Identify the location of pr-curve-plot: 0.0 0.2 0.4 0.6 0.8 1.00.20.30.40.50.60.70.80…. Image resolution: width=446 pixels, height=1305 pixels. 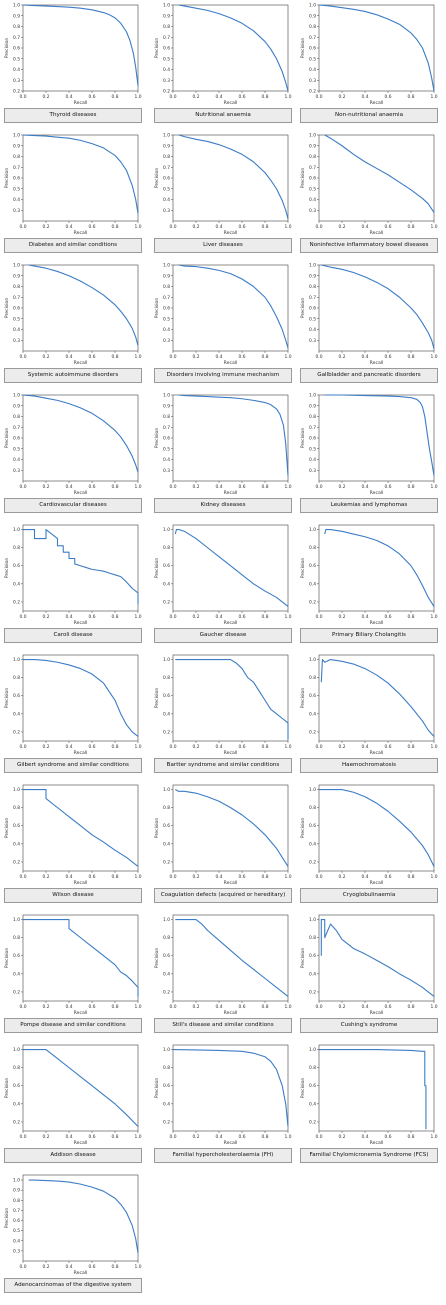
(369, 55).